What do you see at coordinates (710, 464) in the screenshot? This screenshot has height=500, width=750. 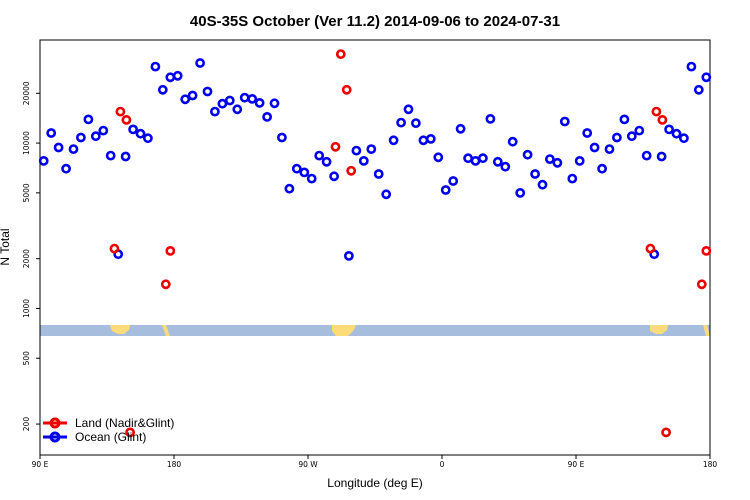 I see `x-tick-label: 180` at bounding box center [710, 464].